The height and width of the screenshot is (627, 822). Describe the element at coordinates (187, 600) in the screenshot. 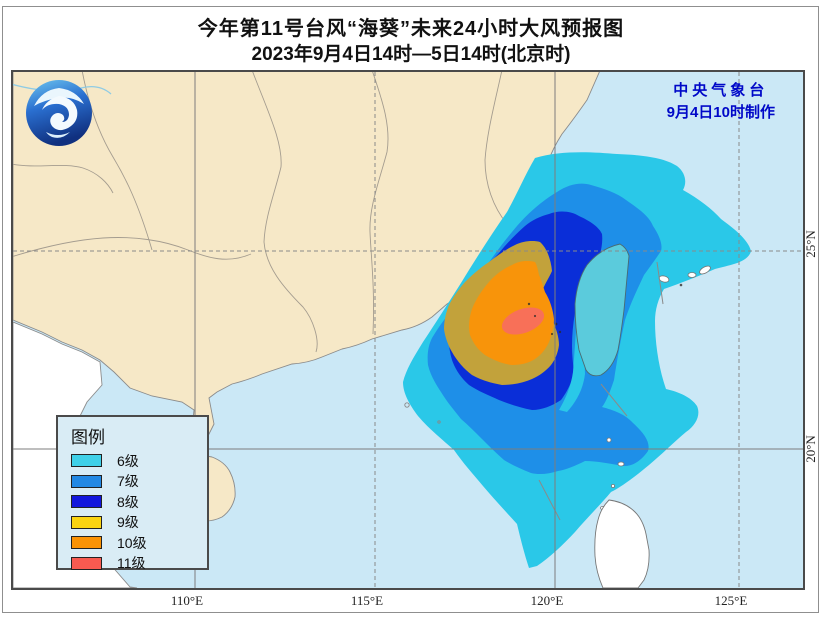

I see `lon-label-110e: 110°E` at that location.